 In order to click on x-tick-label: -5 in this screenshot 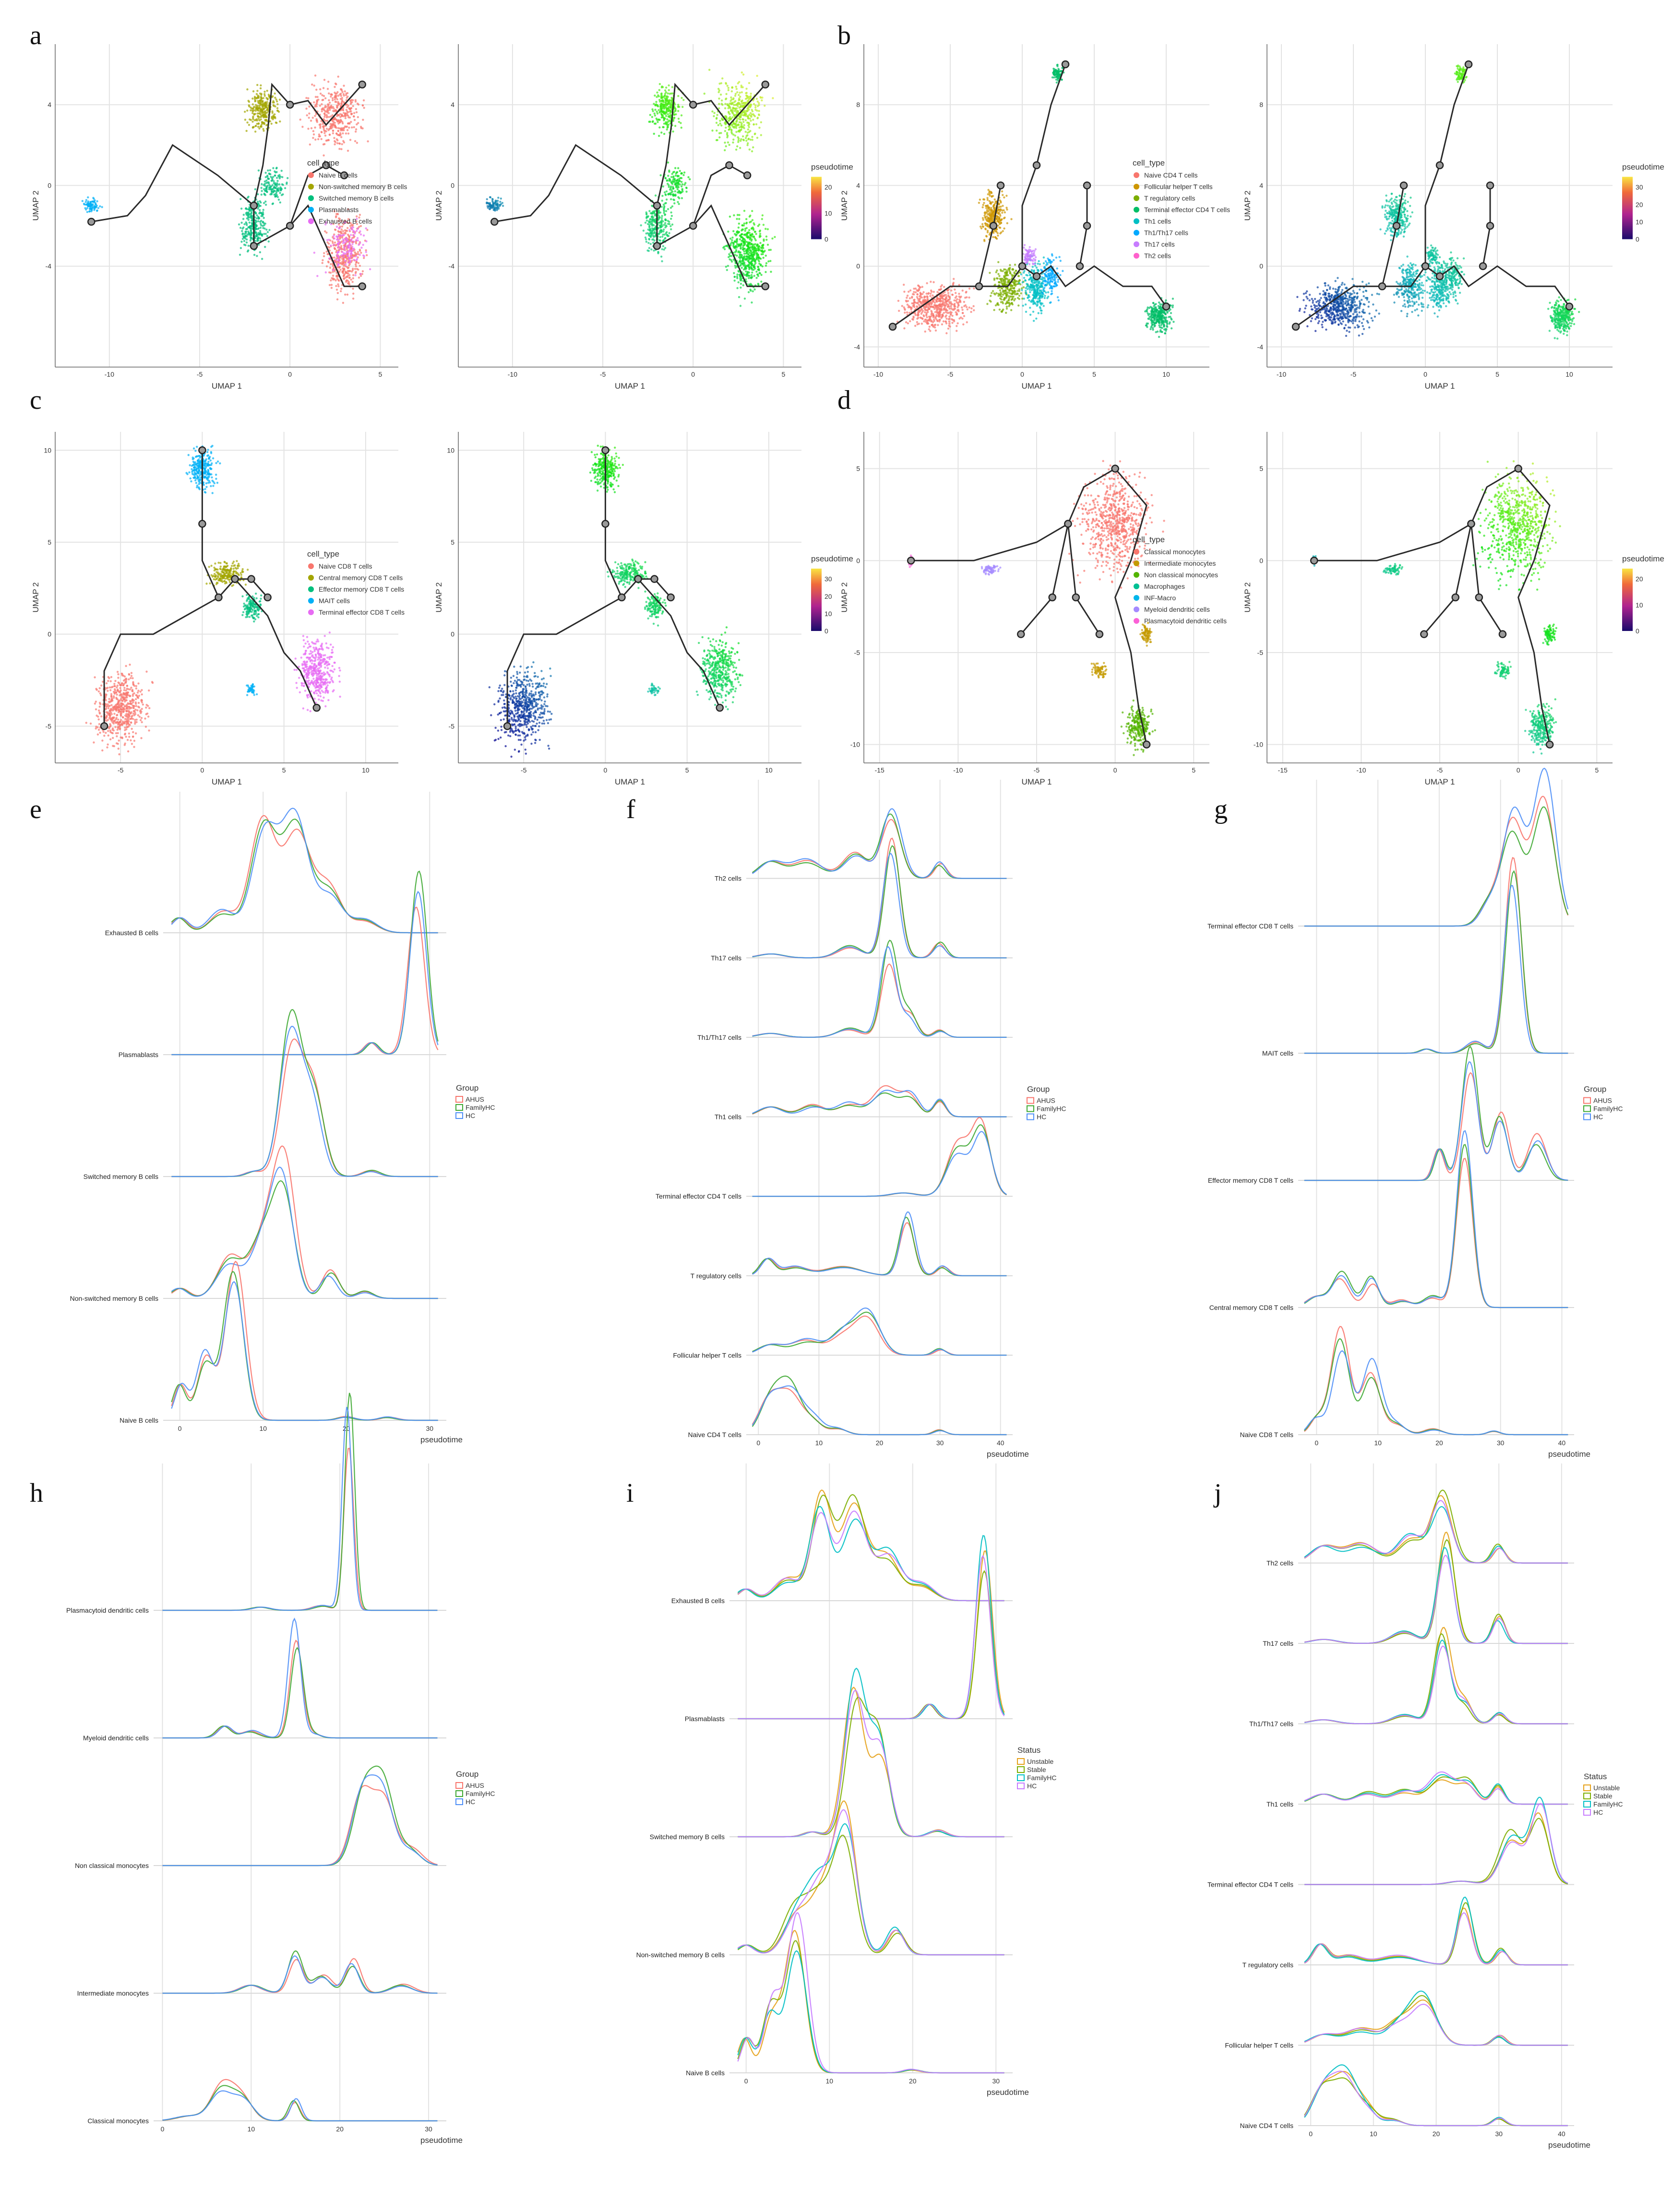, I will do `click(200, 374)`.